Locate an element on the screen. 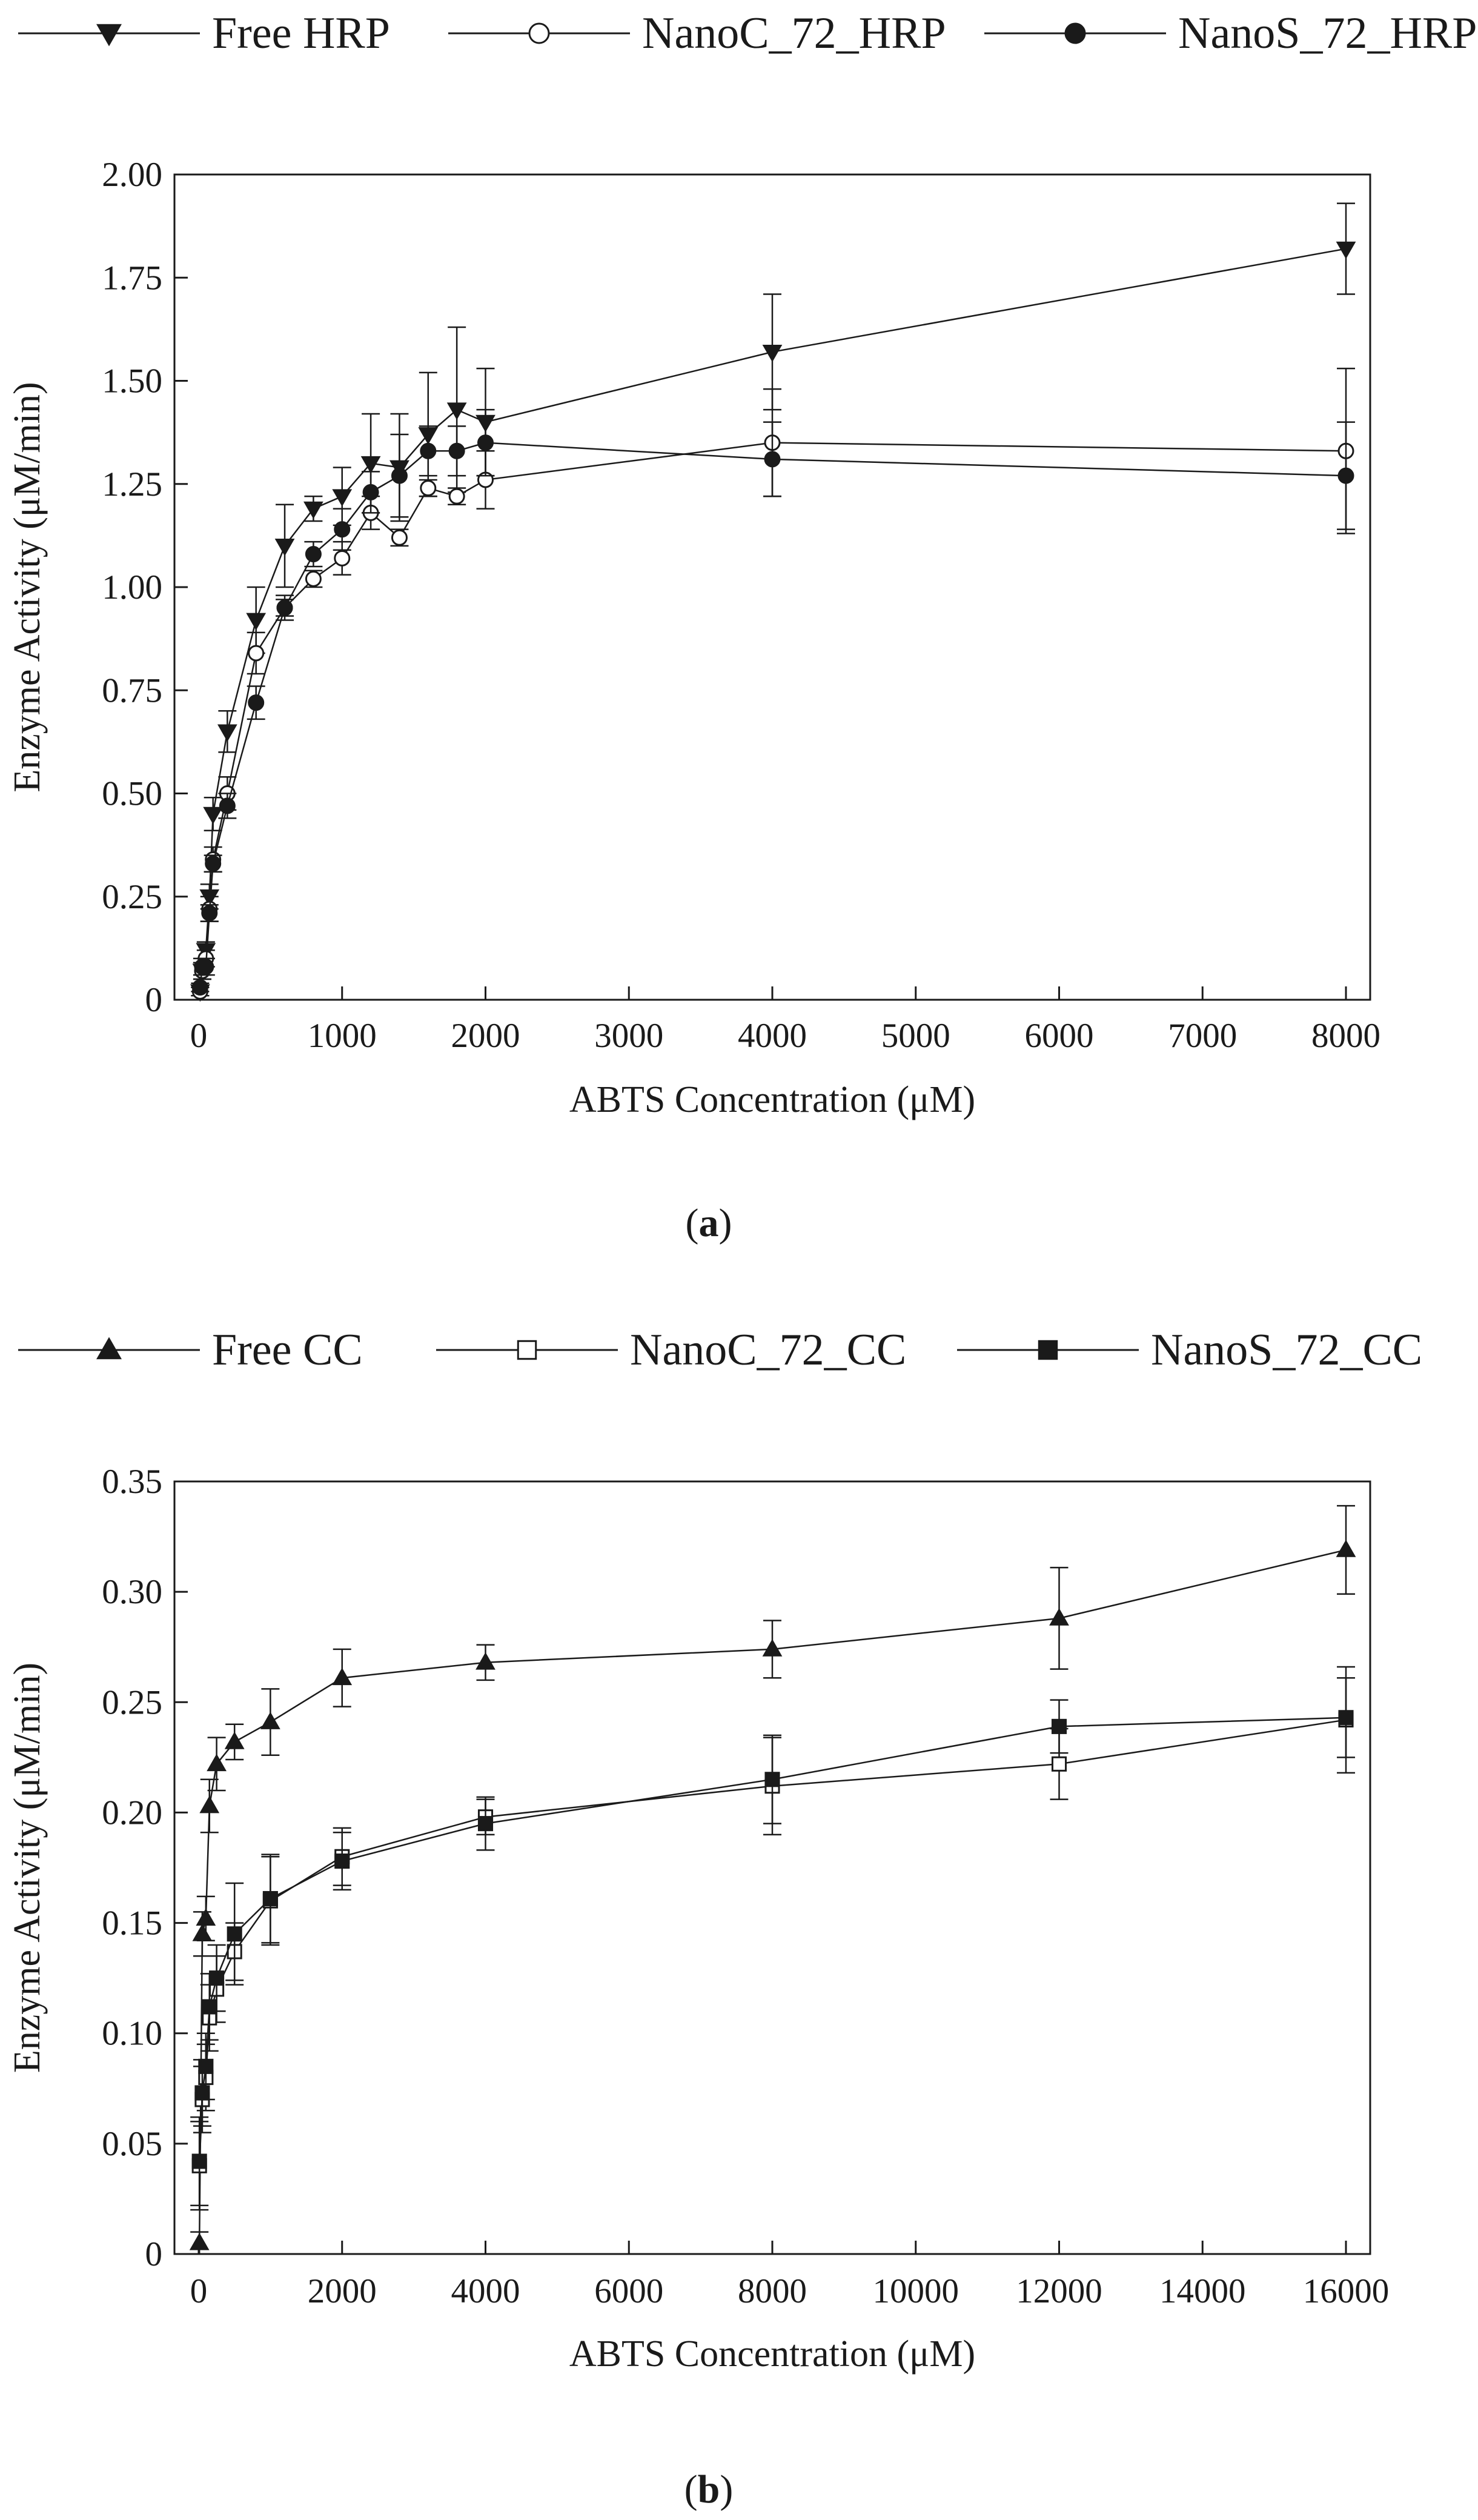 The image size is (1478, 2520). panel-b-x-tick-label: 6000 is located at coordinates (628, 2291).